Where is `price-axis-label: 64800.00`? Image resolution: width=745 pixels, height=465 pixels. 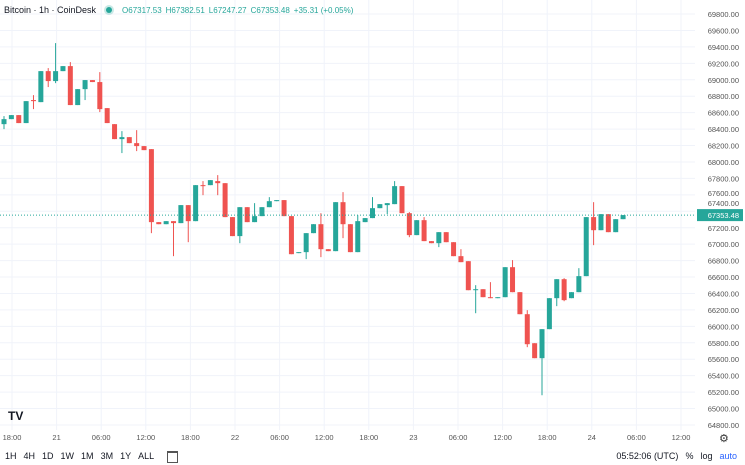
price-axis-label: 64800.00 is located at coordinates (723, 425).